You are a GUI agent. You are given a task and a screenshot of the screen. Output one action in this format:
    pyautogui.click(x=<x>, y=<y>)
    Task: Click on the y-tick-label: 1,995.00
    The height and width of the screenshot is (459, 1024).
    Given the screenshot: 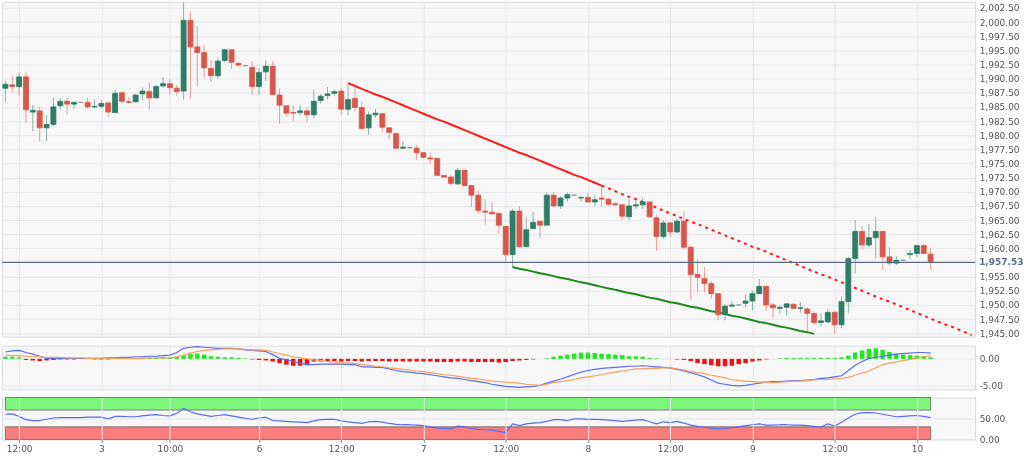 What is the action you would take?
    pyautogui.click(x=999, y=50)
    